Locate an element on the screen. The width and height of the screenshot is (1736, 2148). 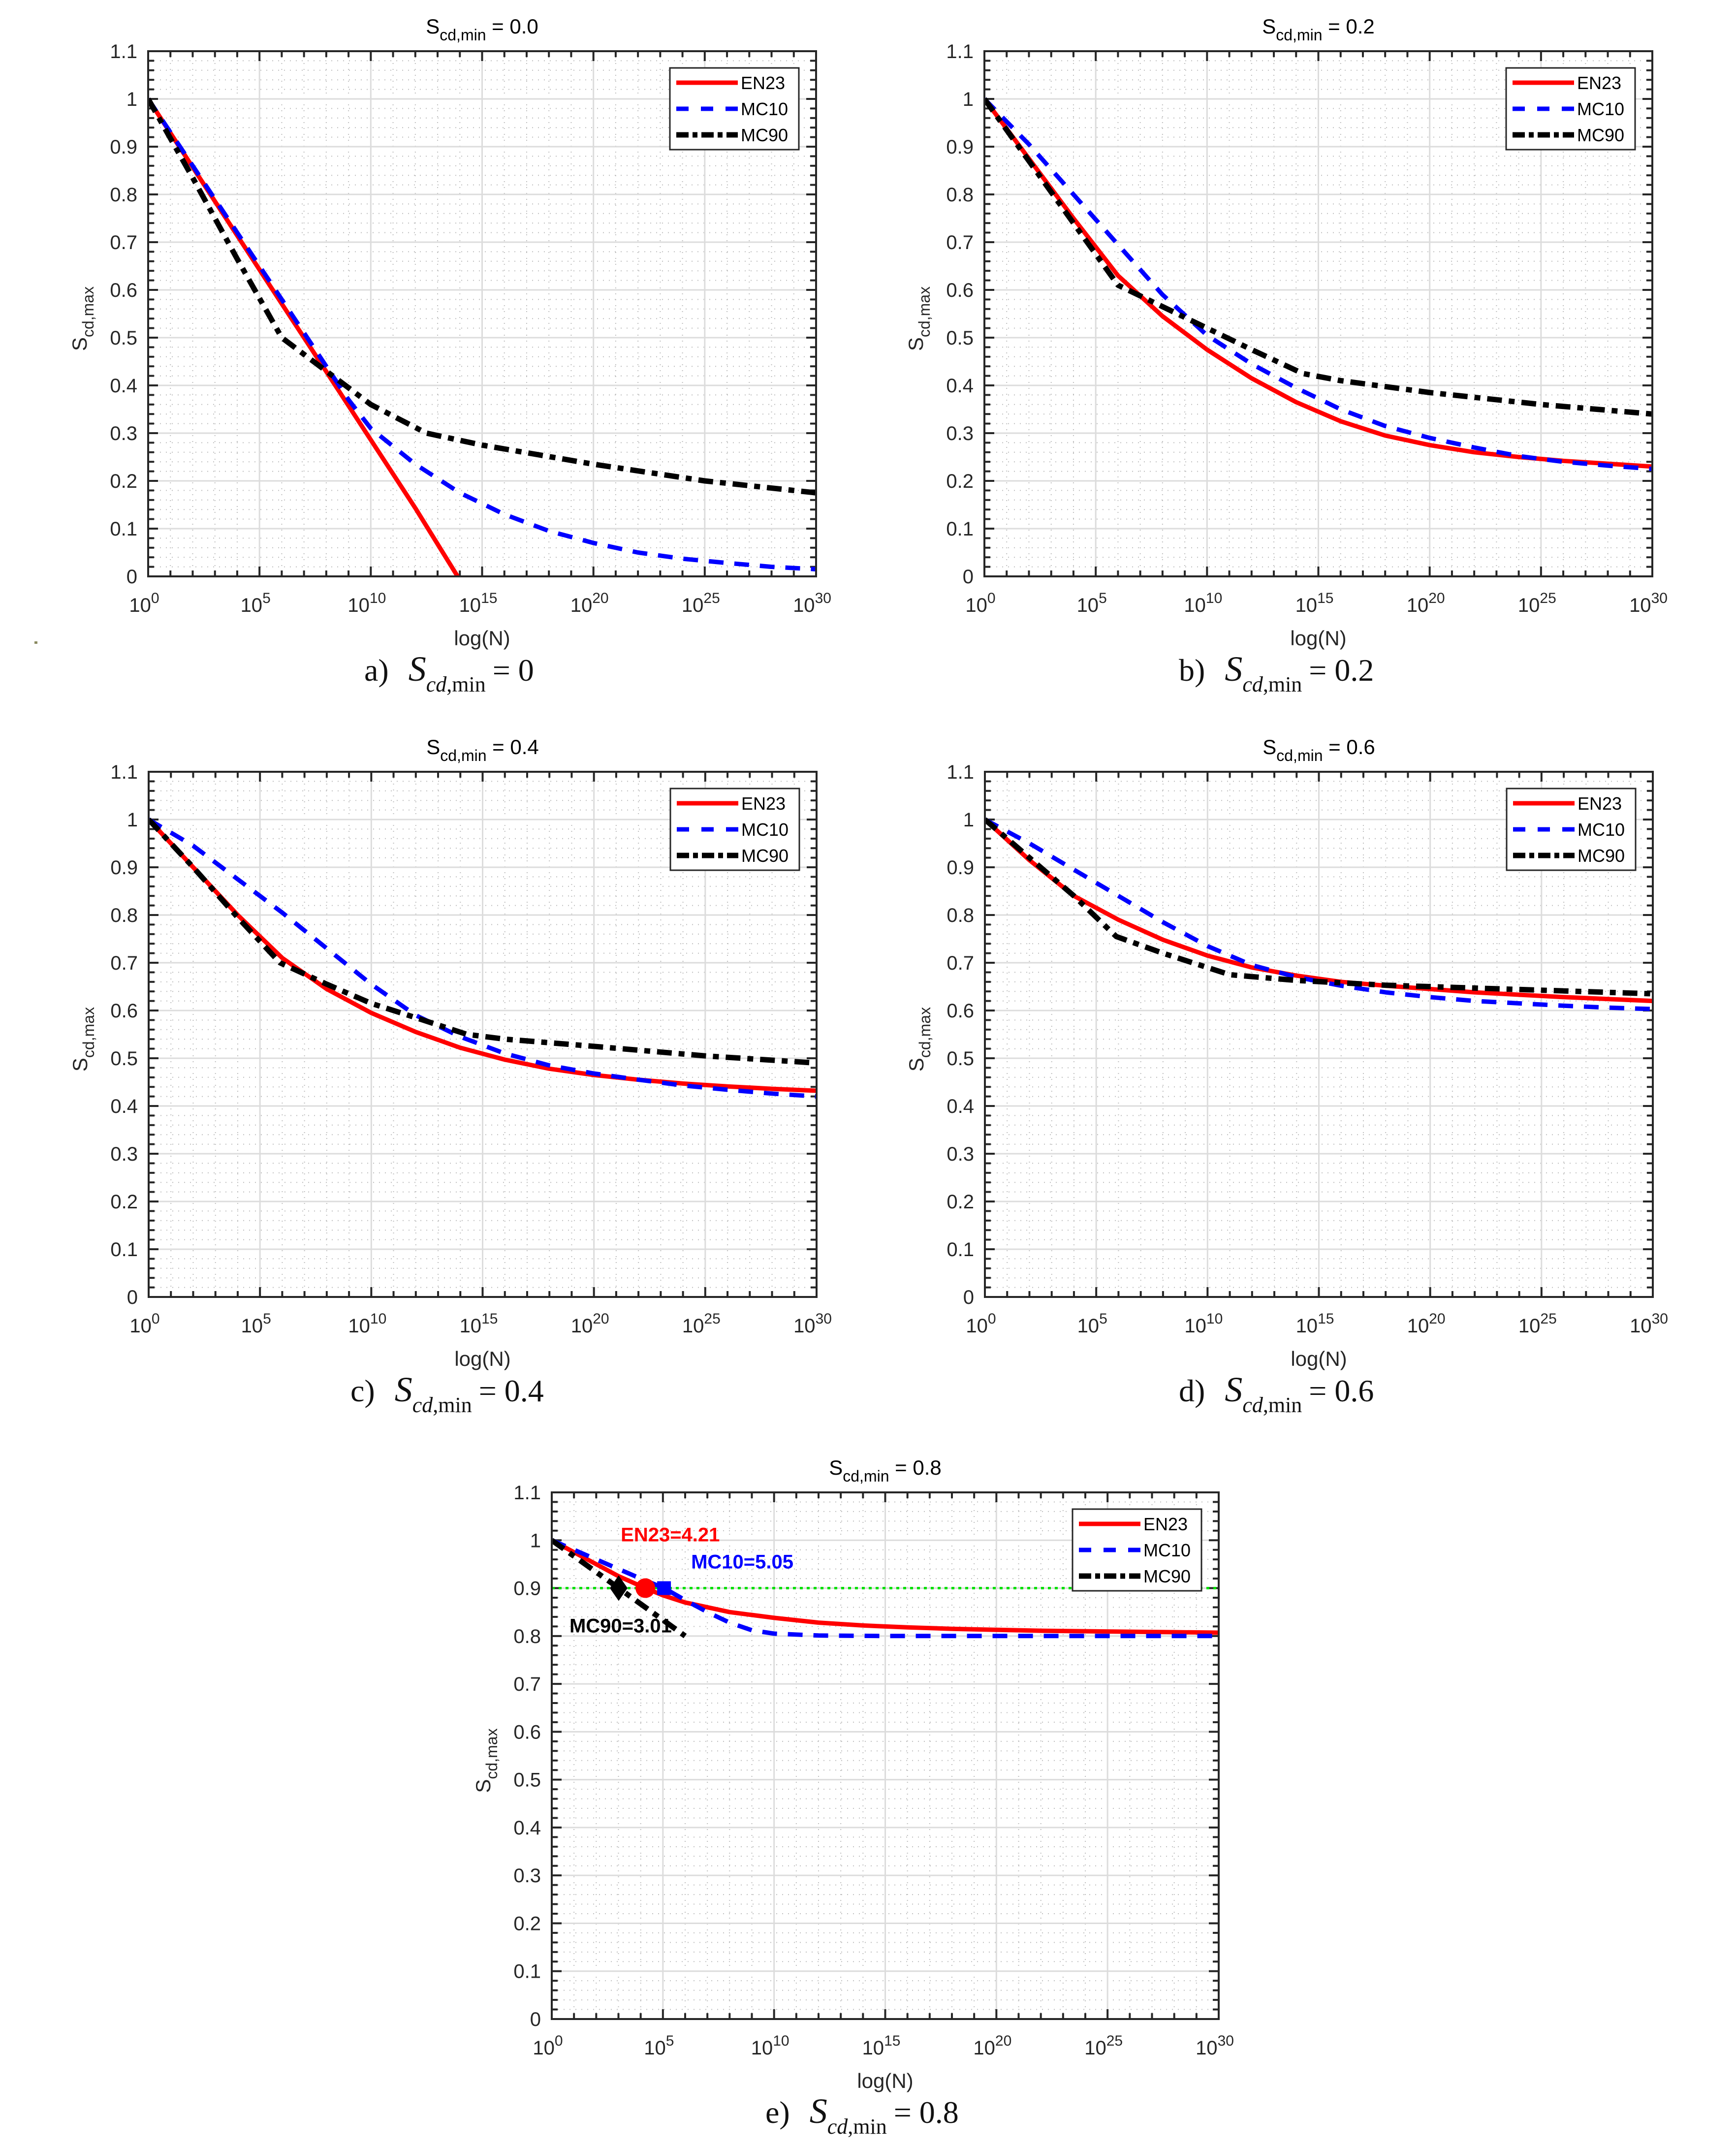
x-tick-exponent: 0 is located at coordinates (156, 1319).